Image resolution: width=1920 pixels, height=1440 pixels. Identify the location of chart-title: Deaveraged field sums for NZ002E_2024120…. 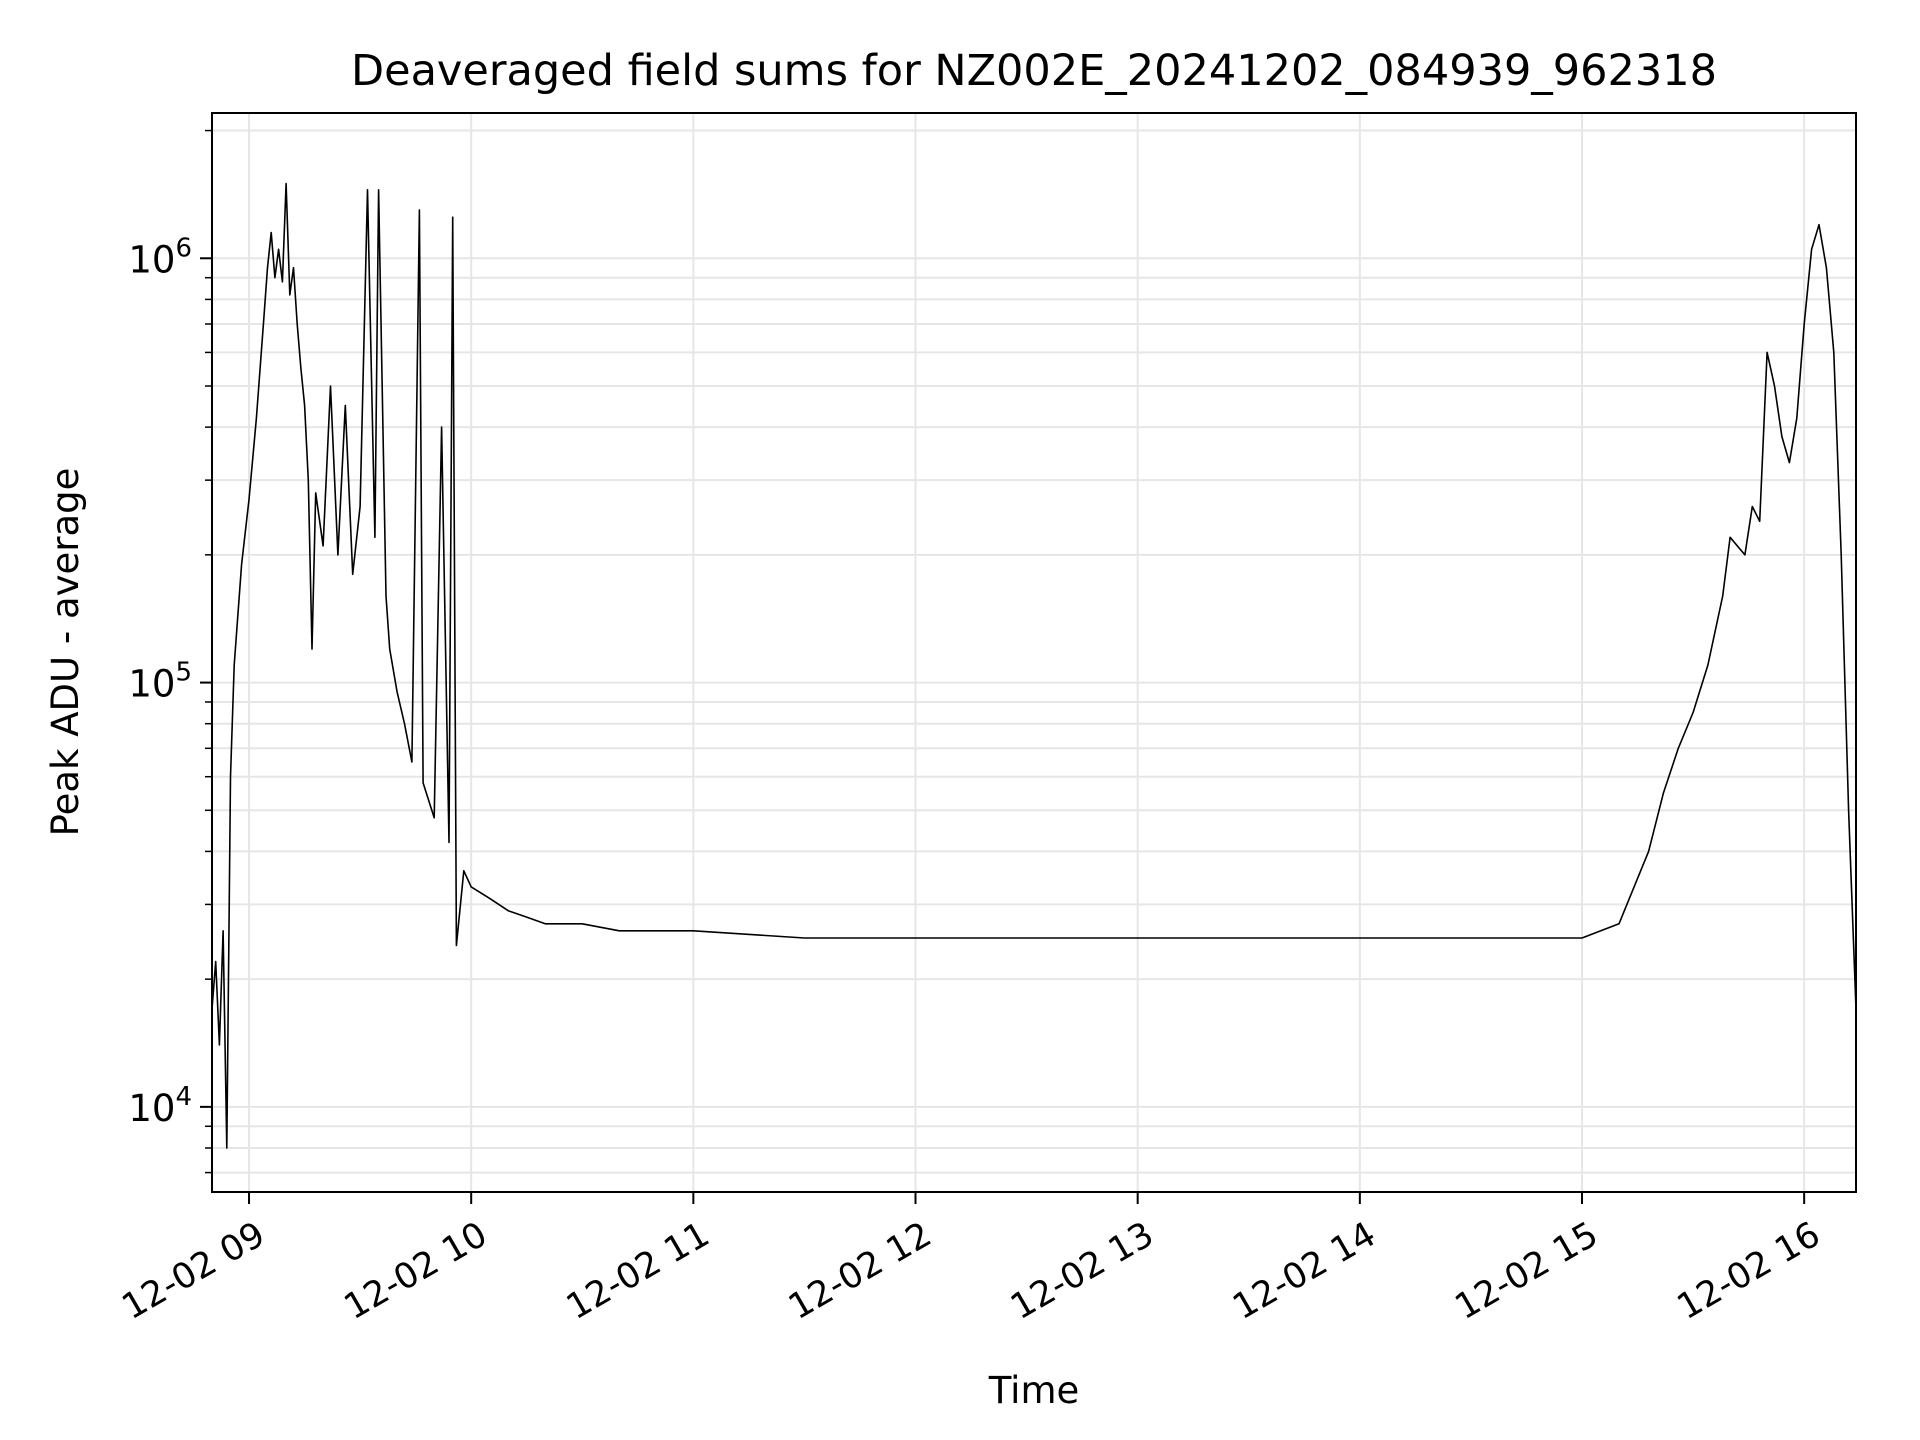
(1034, 71).